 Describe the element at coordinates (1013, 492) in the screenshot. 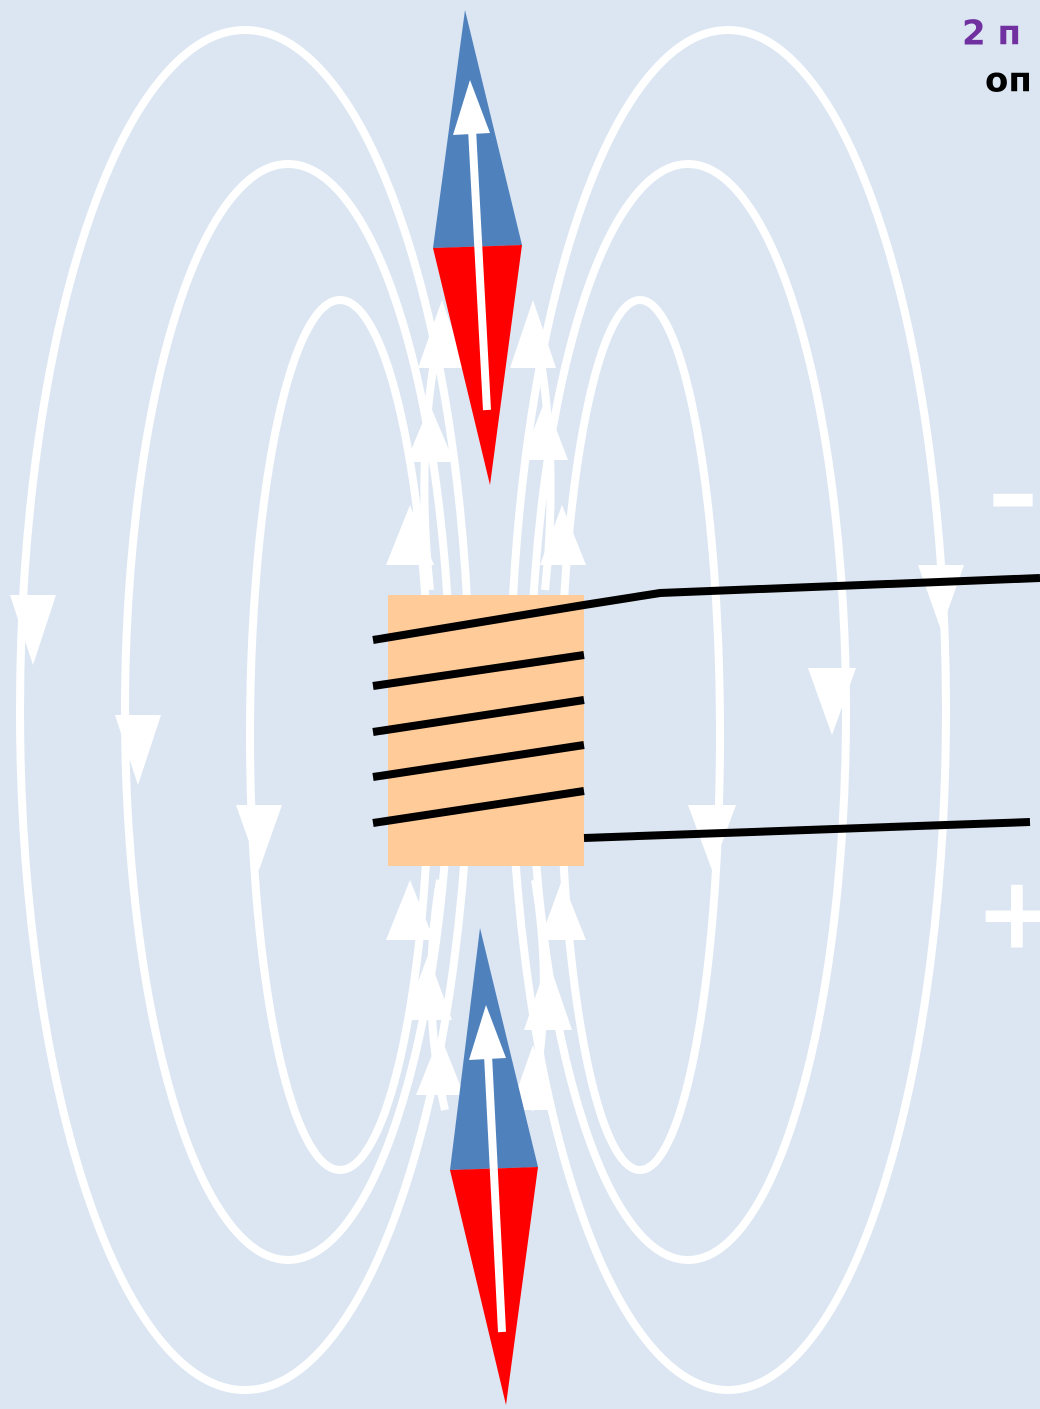

I see `minus-terminal: –` at that location.